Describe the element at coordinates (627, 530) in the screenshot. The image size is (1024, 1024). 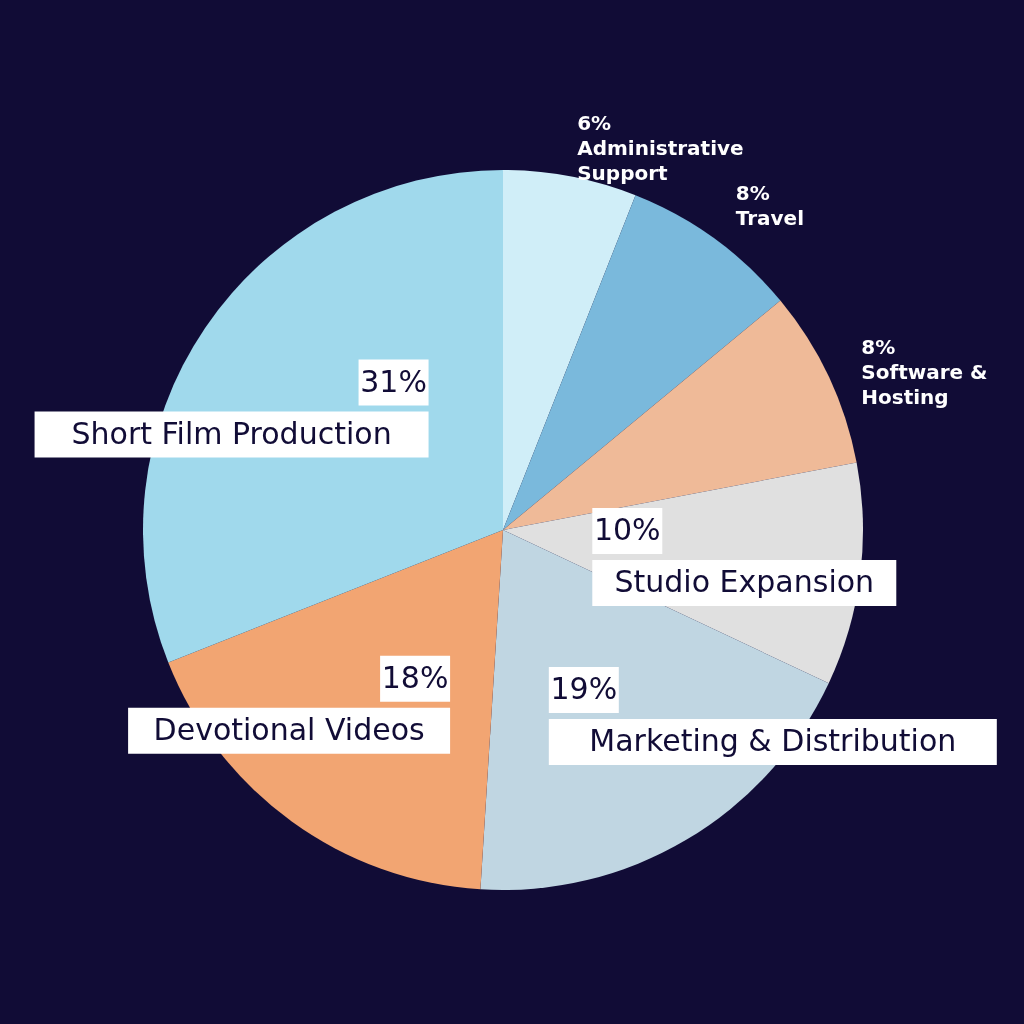
I see `data-label: 10%` at that location.